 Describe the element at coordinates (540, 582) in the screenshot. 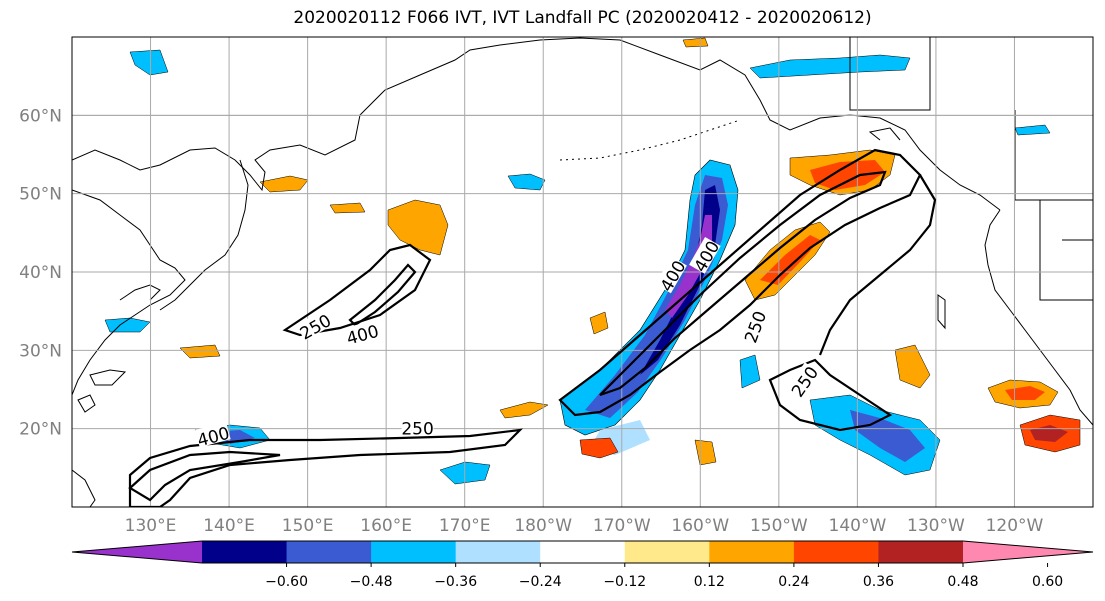

I see `colorbar-tick-label: −0.24` at that location.